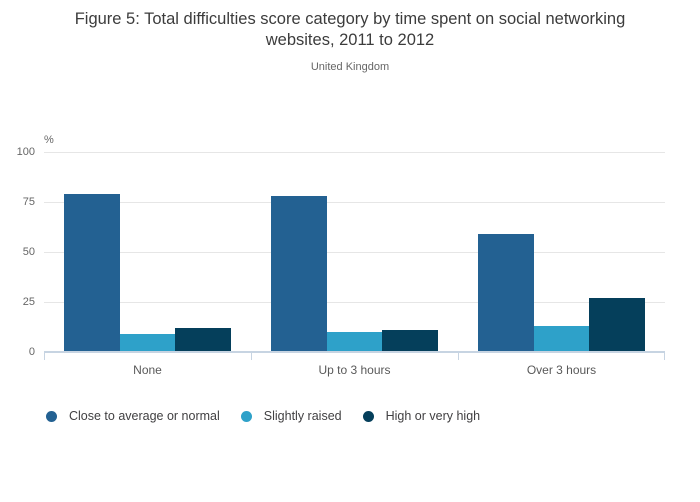 The height and width of the screenshot is (502, 700). I want to click on bar-over-3-hours-slightly-raised, so click(561, 339).